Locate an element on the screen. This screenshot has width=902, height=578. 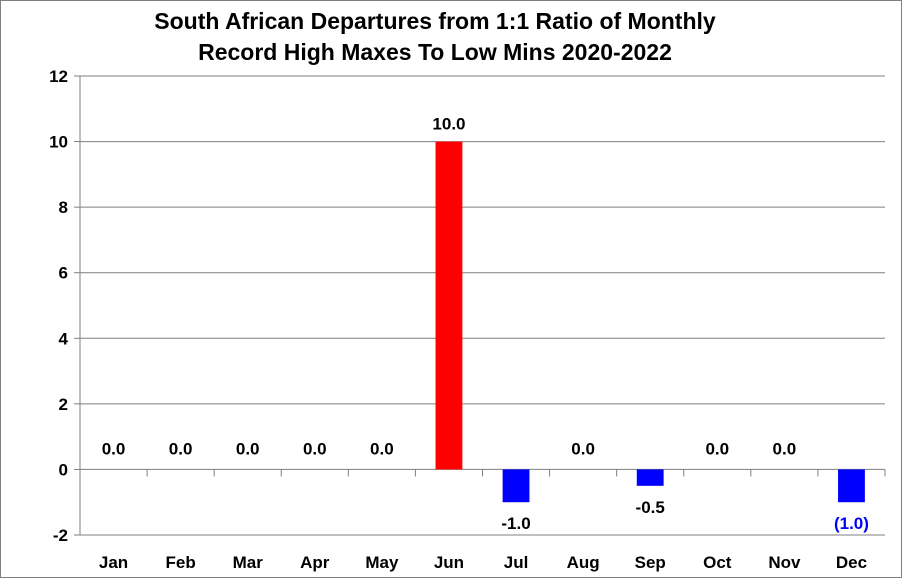
bar-sep is located at coordinates (650, 477).